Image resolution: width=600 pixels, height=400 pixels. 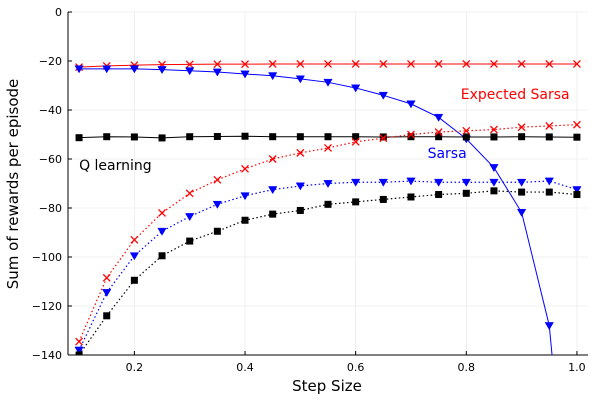 What do you see at coordinates (447, 154) in the screenshot?
I see `sarsa-annotation: Sarsa` at bounding box center [447, 154].